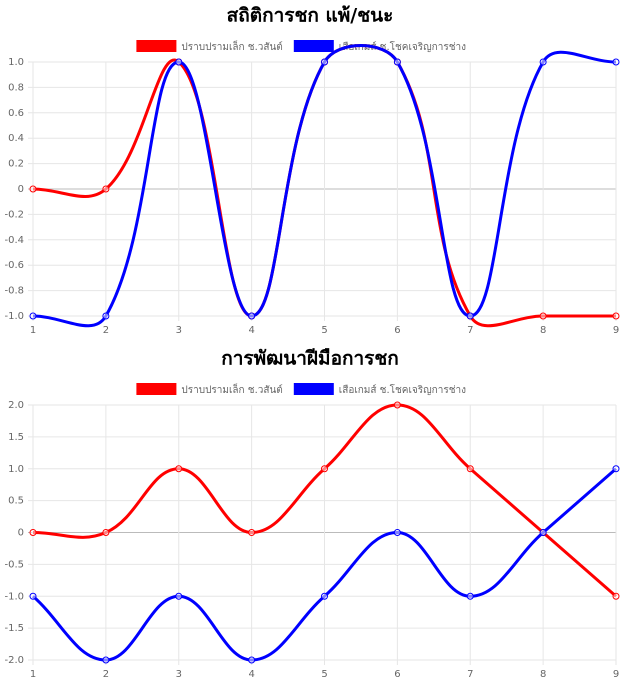 This screenshot has width=620, height=691. I want to click on y-tick-label: 0.8, so click(16, 87).